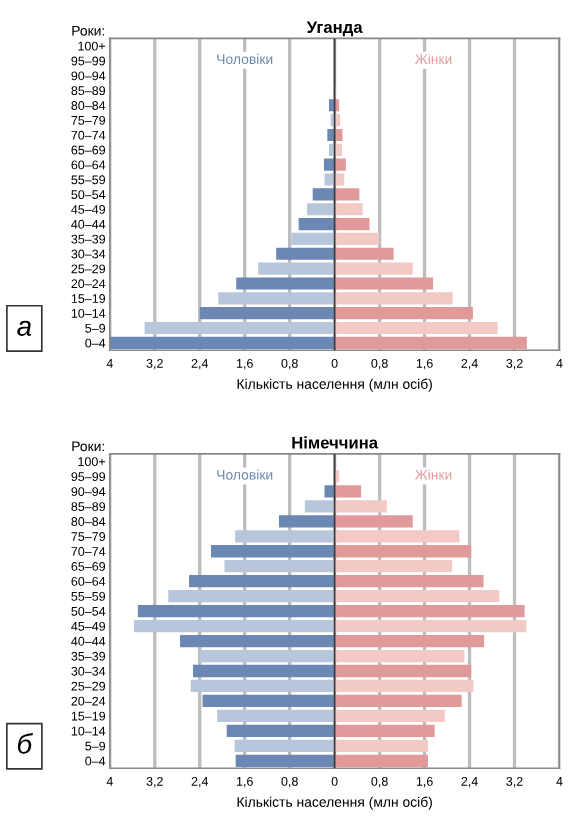 The image size is (584, 836). Describe the element at coordinates (25, 743) in the screenshot. I see `text: б` at that location.